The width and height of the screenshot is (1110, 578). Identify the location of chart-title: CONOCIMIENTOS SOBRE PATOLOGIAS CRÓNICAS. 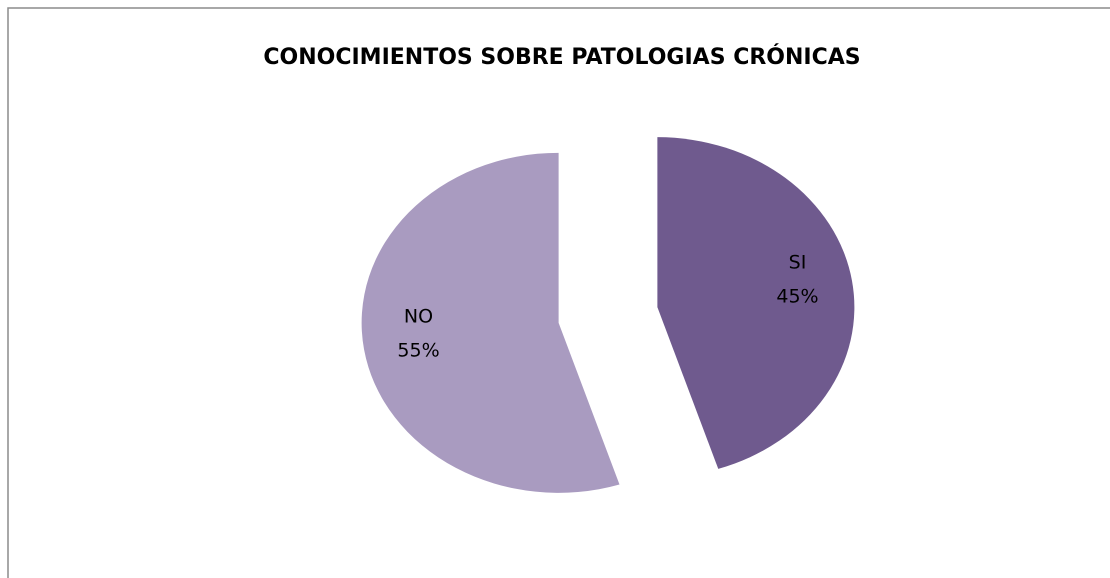
(561, 57).